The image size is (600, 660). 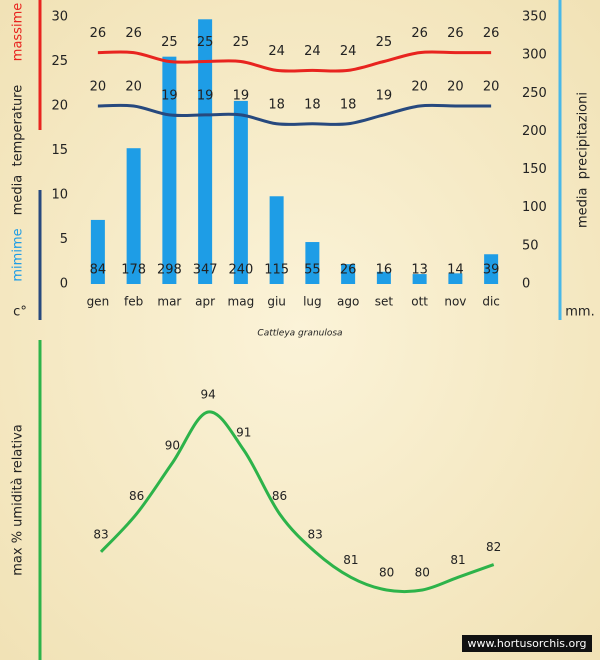 What do you see at coordinates (240, 270) in the screenshot?
I see `bar-value-label: 240` at bounding box center [240, 270].